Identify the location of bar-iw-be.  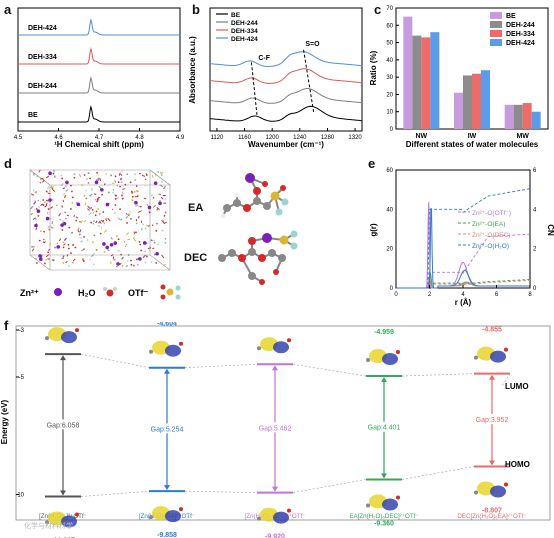
(458, 110).